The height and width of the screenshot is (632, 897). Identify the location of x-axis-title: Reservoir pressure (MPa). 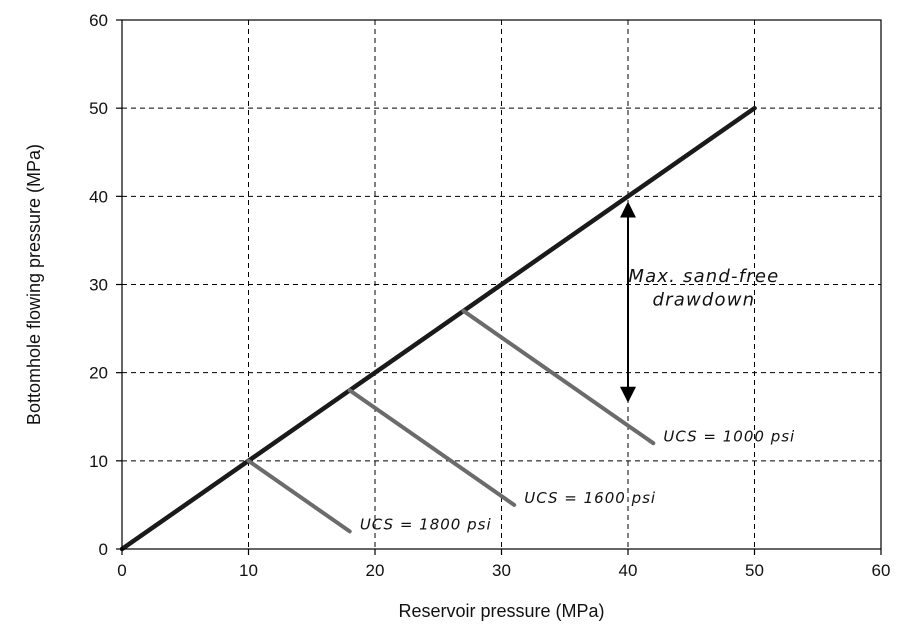
(501, 611).